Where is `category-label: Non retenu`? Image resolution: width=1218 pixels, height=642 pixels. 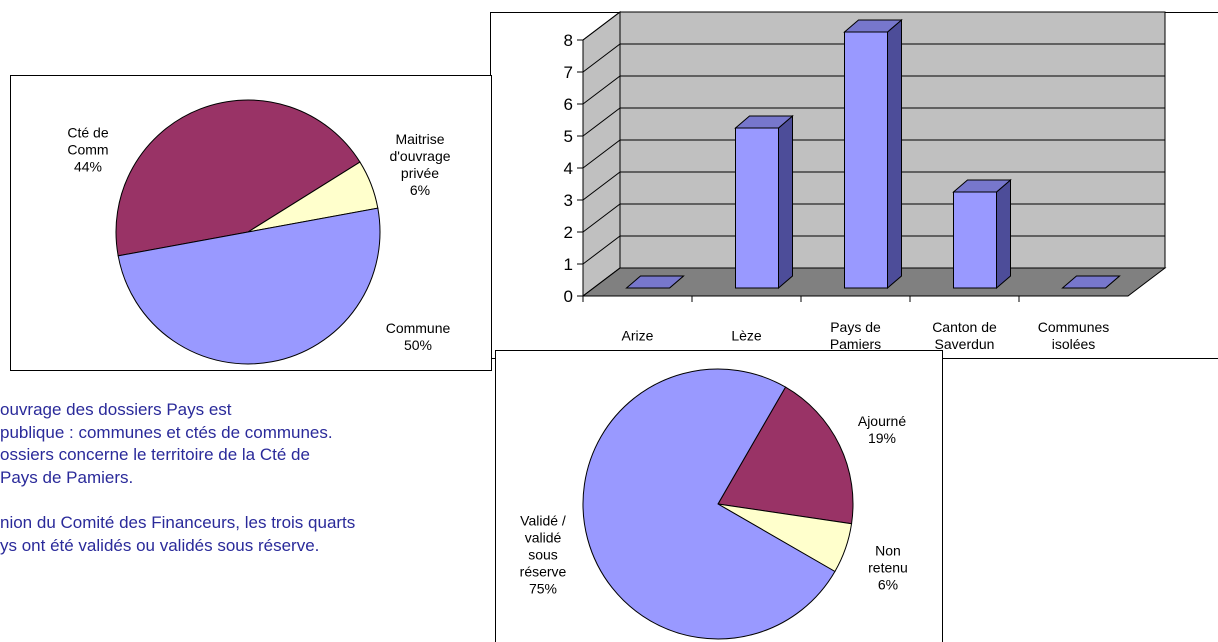
category-label: Non retenu is located at coordinates (888, 559).